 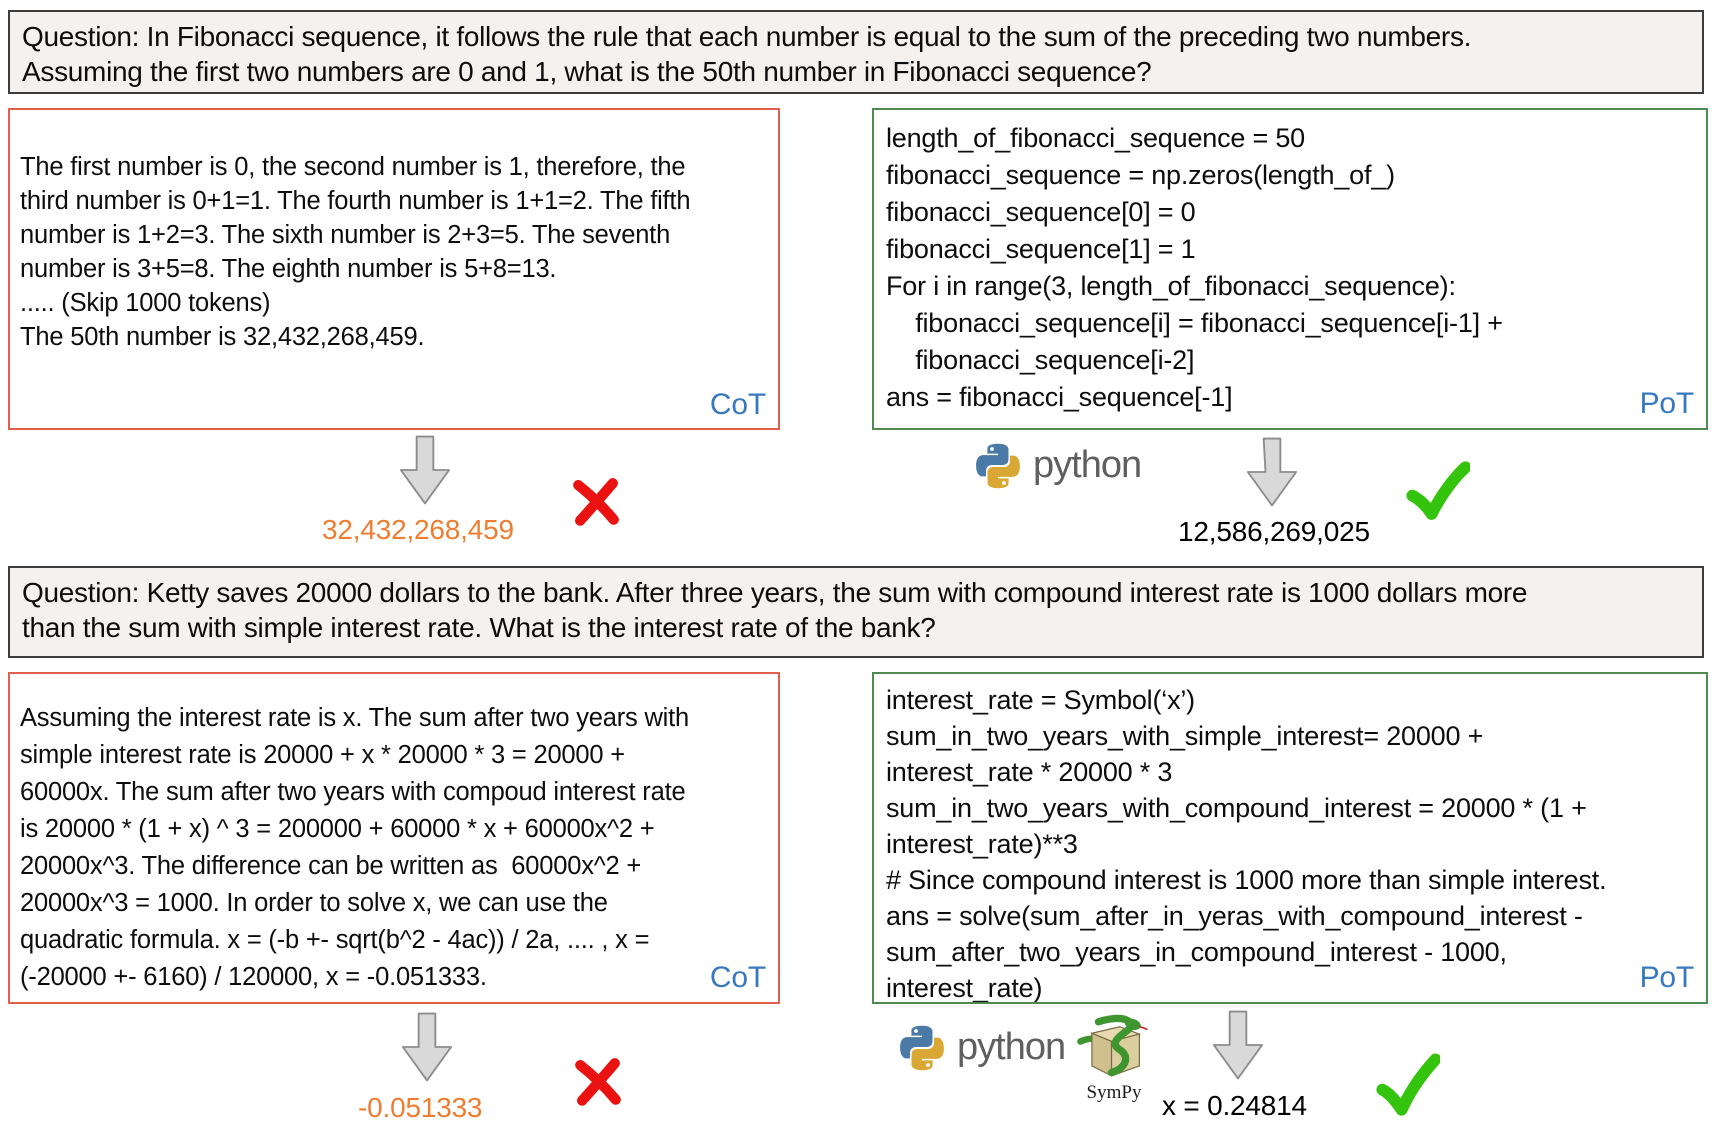 I want to click on cot-answer-2: -0.051333, so click(x=420, y=1107).